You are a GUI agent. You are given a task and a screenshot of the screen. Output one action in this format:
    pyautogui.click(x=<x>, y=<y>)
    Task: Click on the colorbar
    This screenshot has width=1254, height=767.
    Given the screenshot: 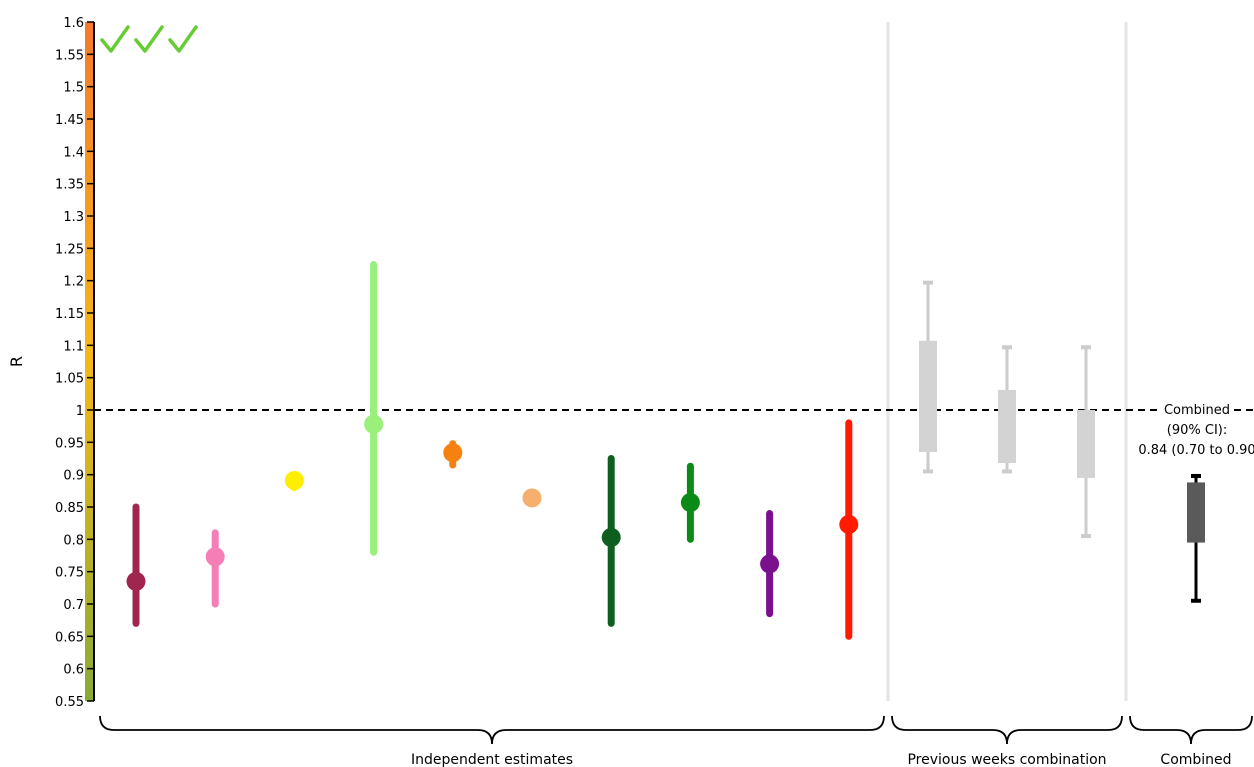 What is the action you would take?
    pyautogui.click(x=90, y=361)
    